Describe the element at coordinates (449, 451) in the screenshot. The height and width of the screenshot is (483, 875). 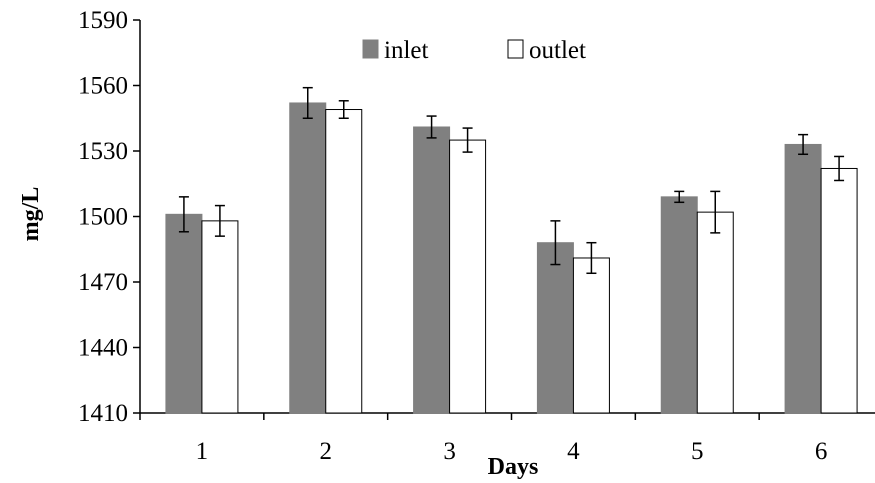
I see `x-tick-label: 3` at that location.